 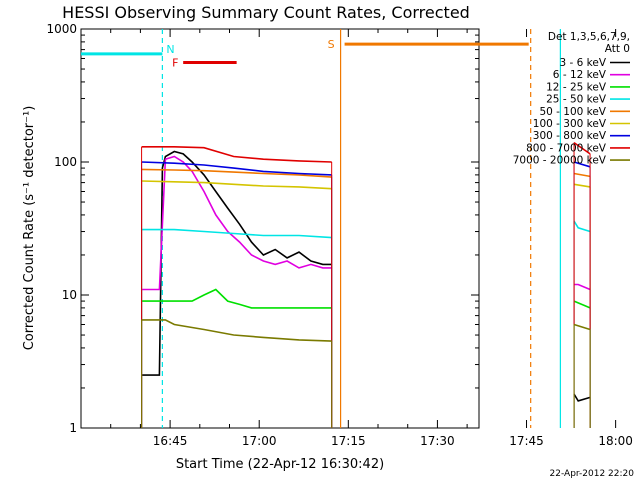 What do you see at coordinates (592, 474) in the screenshot?
I see `footer-timestamp: 22-Apr-2012 22:20` at bounding box center [592, 474].